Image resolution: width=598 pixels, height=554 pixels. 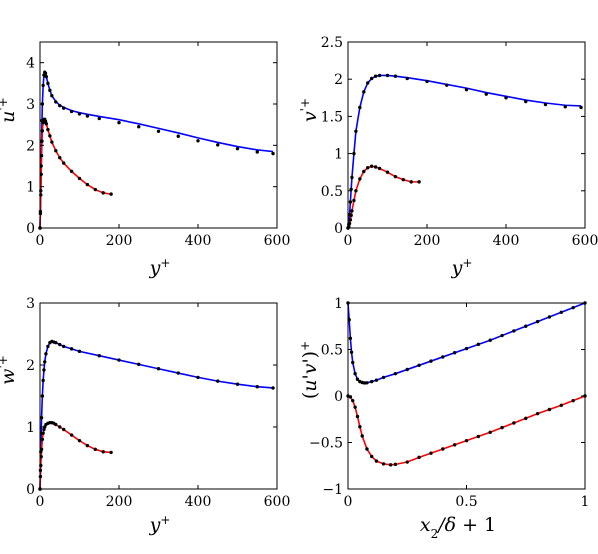 I want to click on y-tick-label: 0, so click(x=338, y=397).